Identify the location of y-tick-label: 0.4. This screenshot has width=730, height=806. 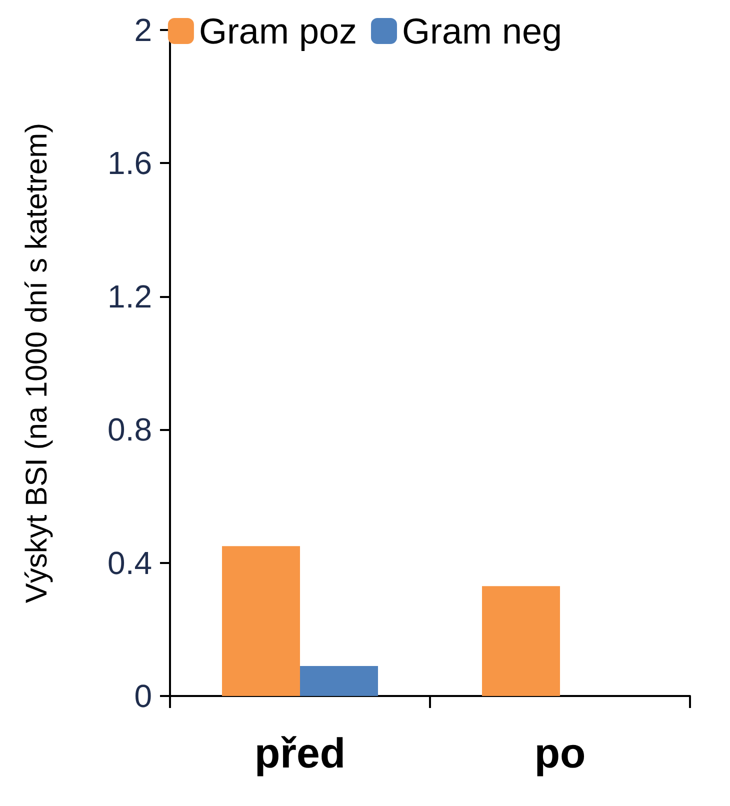
(130, 562).